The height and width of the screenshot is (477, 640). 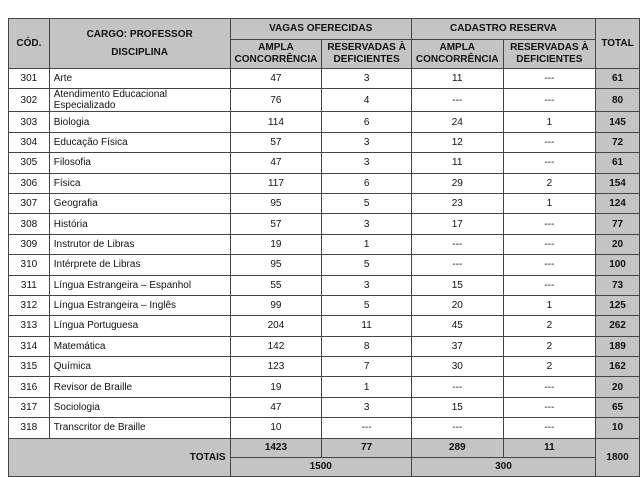 I want to click on cell-ampla-cad: 45, so click(x=457, y=326).